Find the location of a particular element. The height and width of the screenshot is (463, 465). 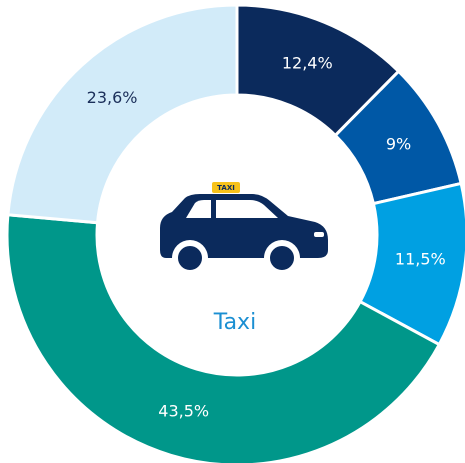

taxi-sign-text: TAXI is located at coordinates (226, 188).